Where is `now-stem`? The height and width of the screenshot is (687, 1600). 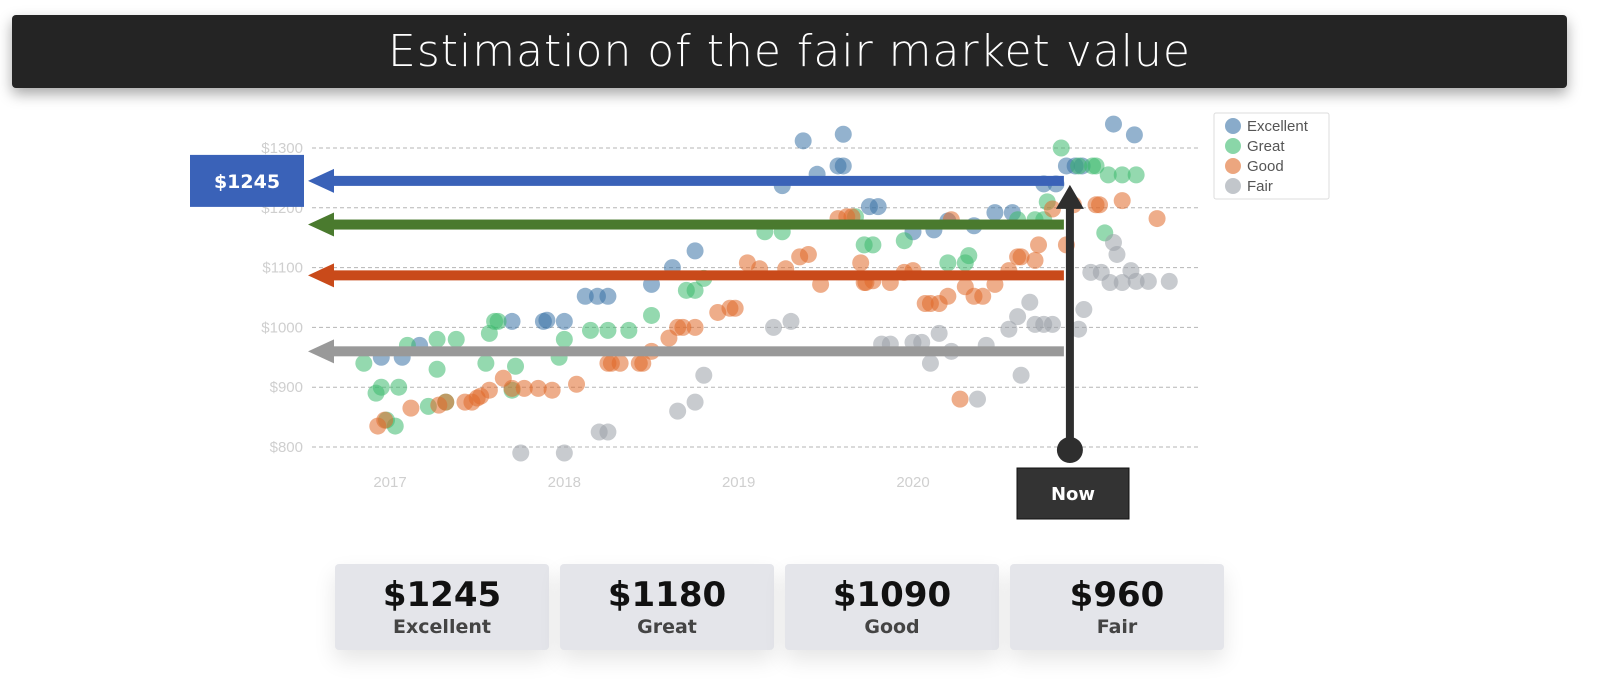
now-stem is located at coordinates (1069, 322).